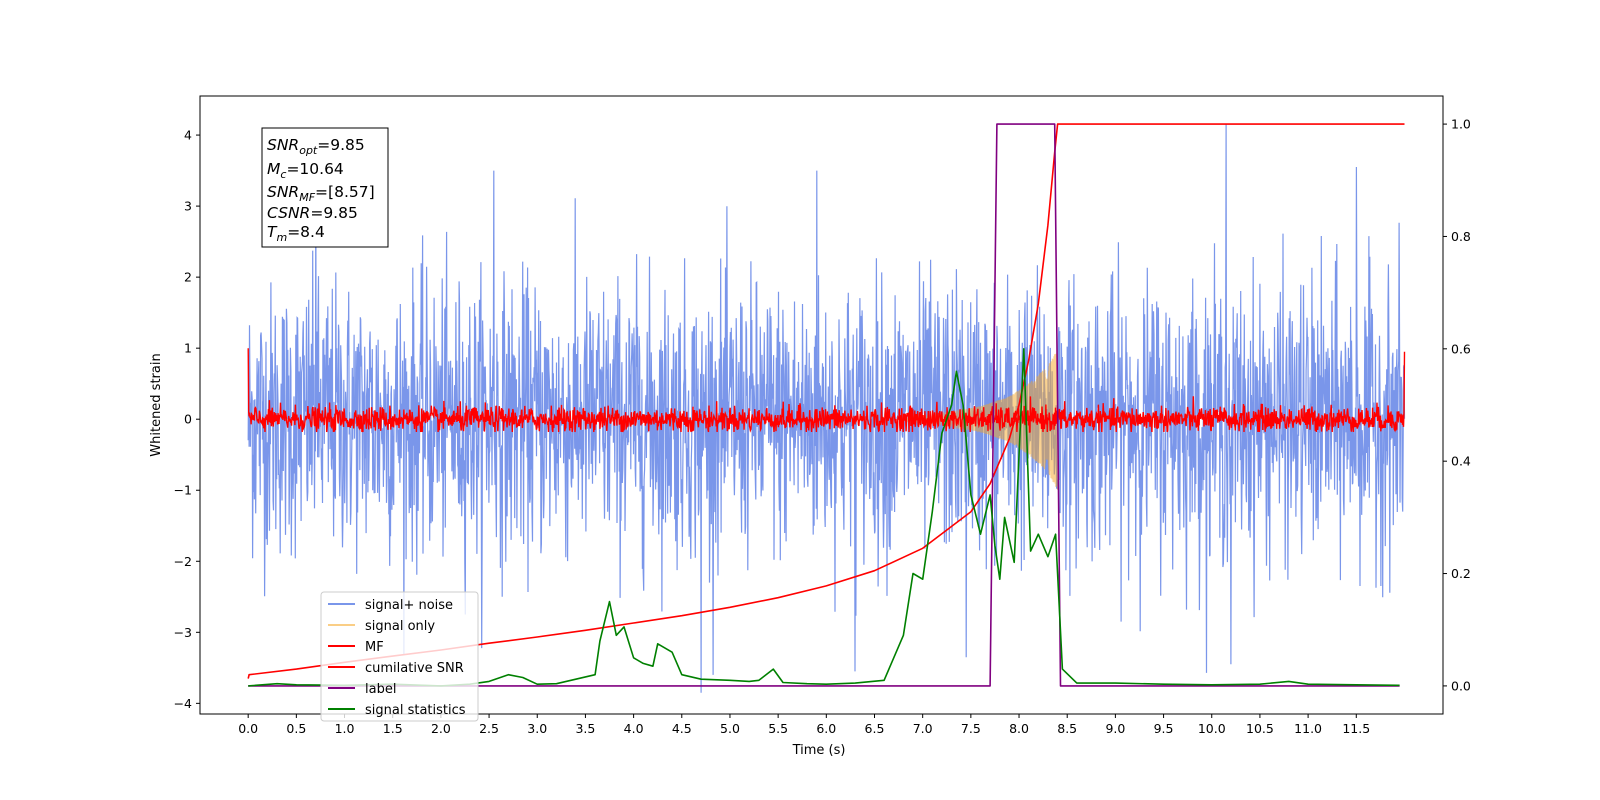  What do you see at coordinates (281, 237) in the screenshot?
I see `info-line-tm-sub: m` at bounding box center [281, 237].